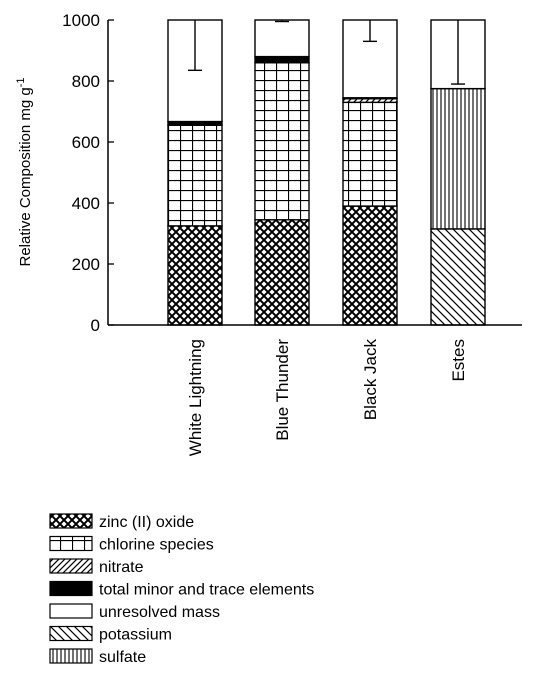  I want to click on legend-label-sulfate: sulfate, so click(122, 657).